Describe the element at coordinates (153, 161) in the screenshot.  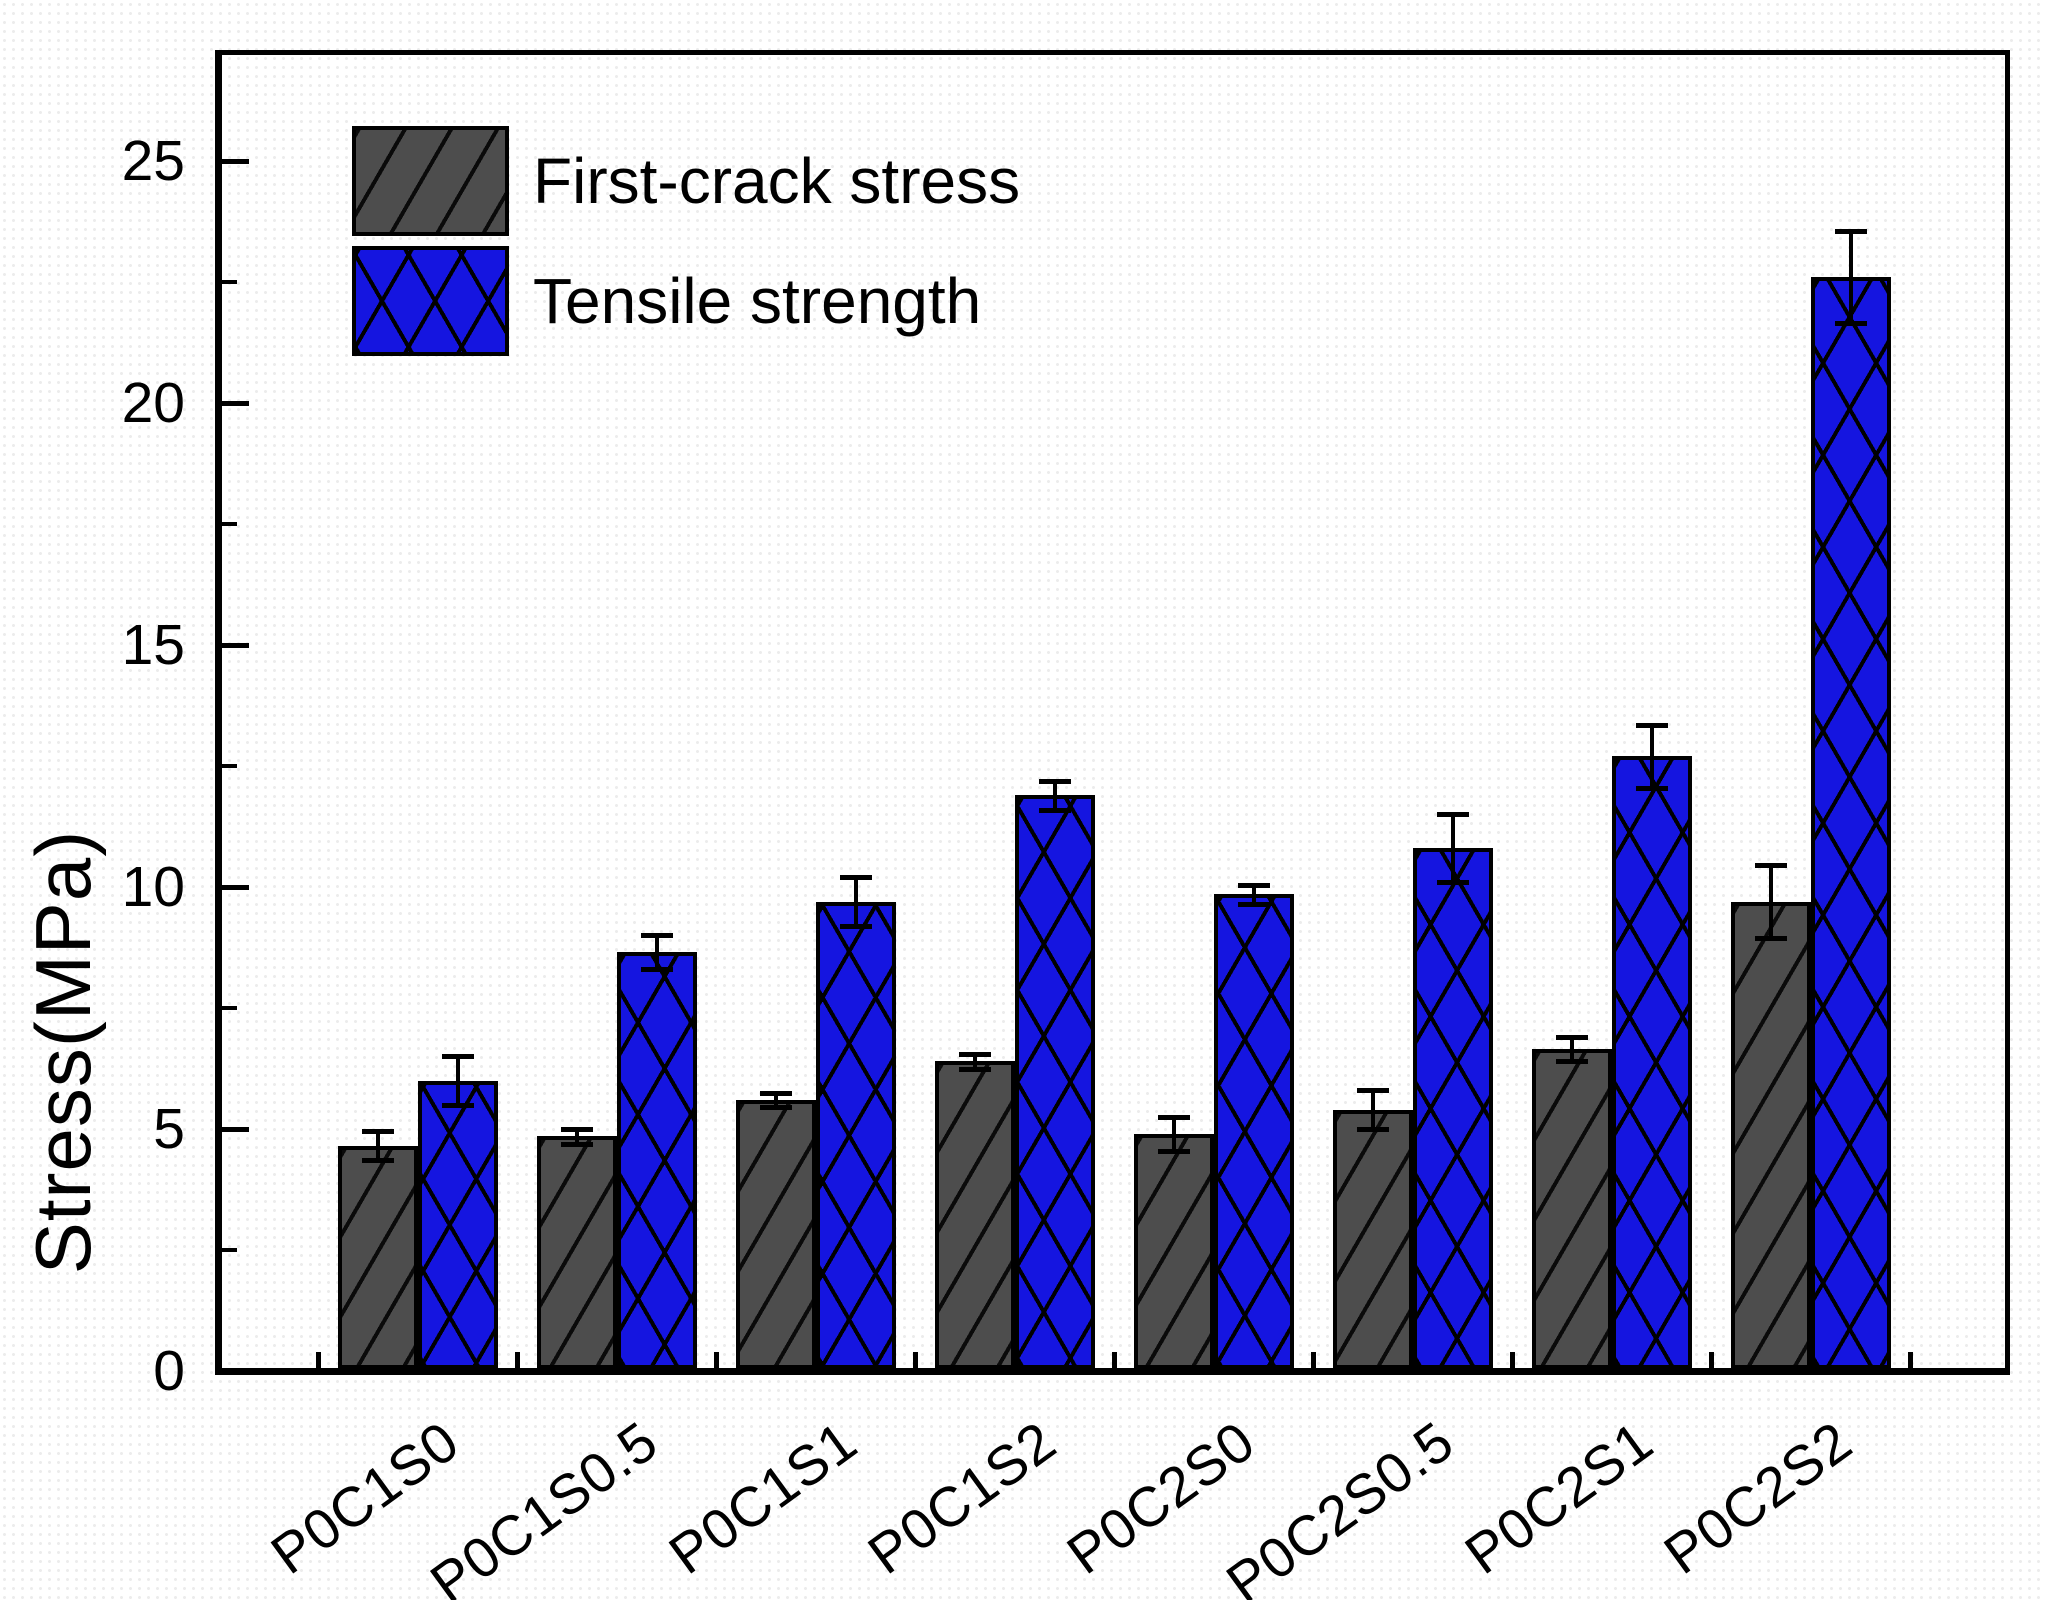
I see `y-tick-label: 25` at that location.